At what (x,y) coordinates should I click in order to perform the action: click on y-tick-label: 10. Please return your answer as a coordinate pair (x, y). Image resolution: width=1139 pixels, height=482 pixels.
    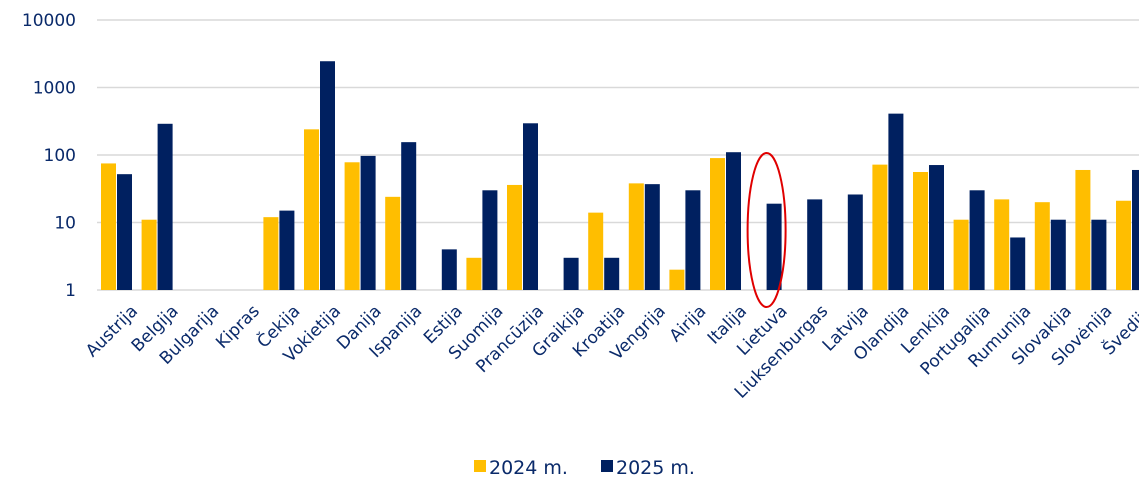
    Looking at the image, I should click on (65, 224).